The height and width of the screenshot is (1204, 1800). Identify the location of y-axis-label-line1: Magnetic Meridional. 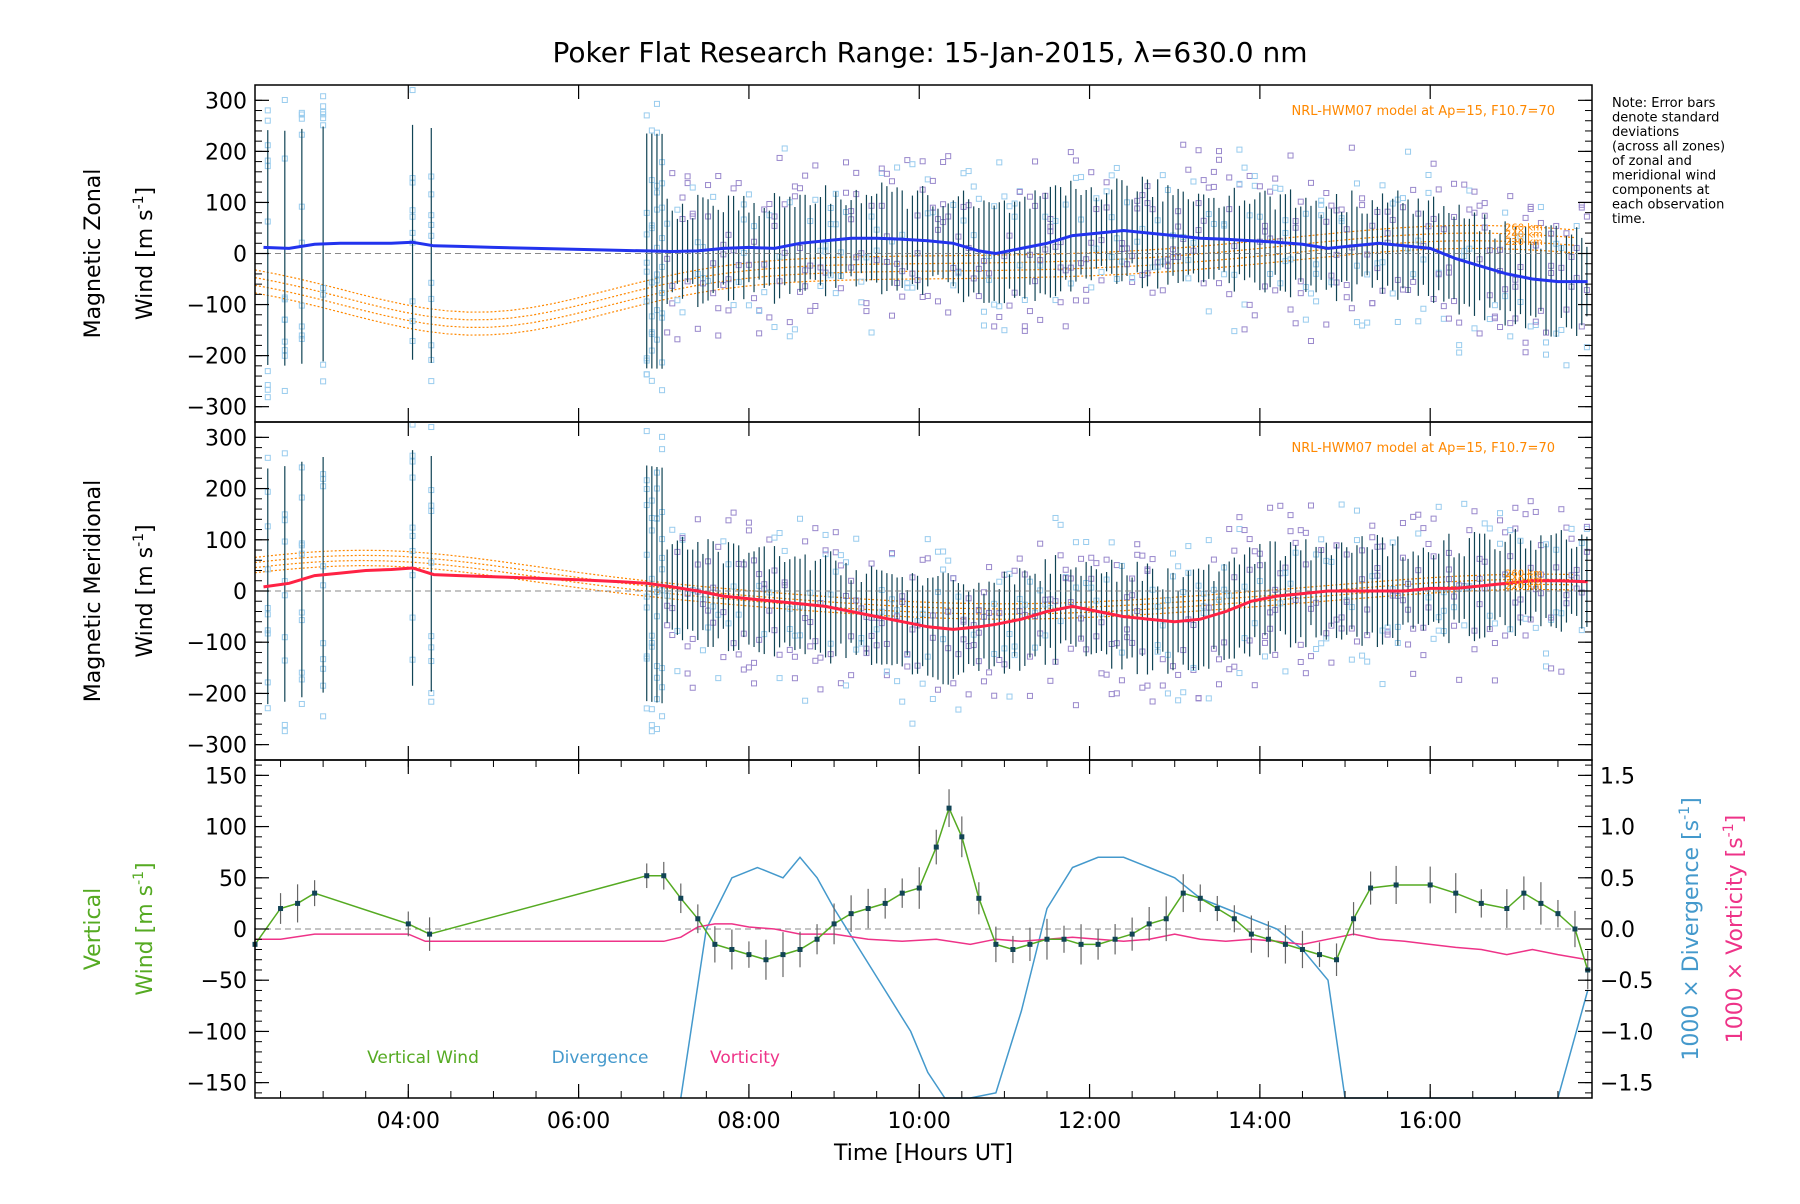
(93, 591).